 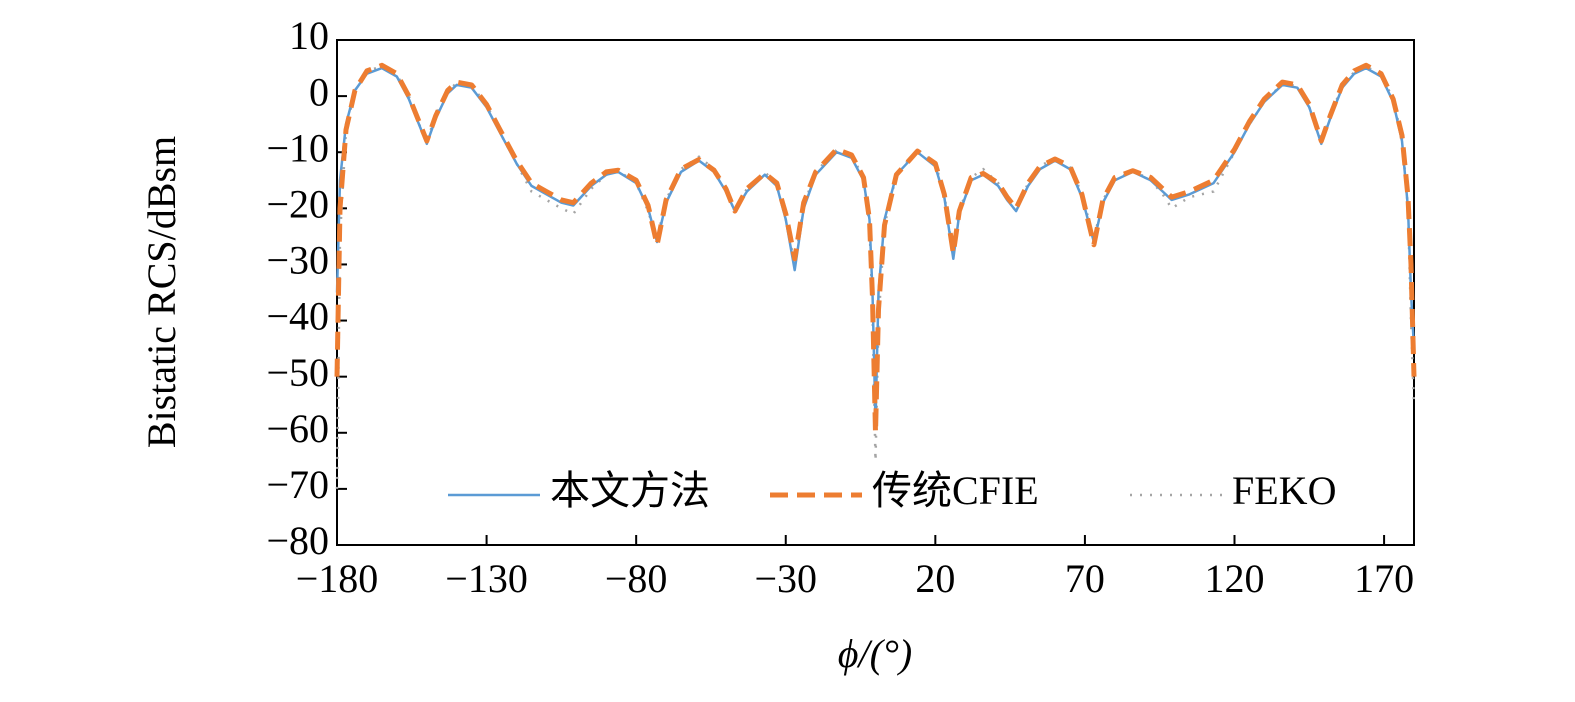 What do you see at coordinates (935, 578) in the screenshot?
I see `x-tick-label: 20` at bounding box center [935, 578].